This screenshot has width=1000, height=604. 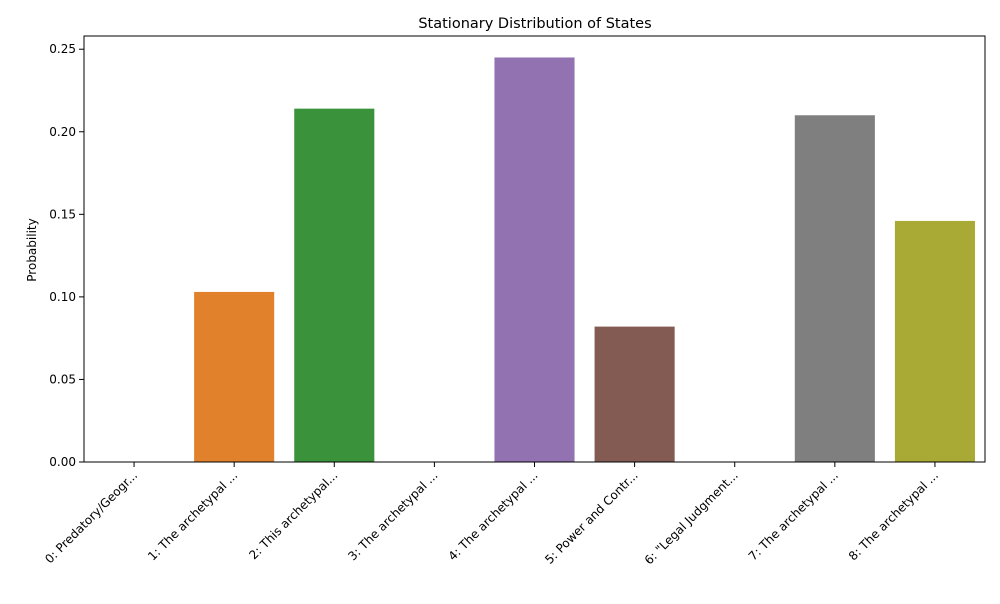 I want to click on y-tick-label-2: 0.10, so click(x=62, y=297).